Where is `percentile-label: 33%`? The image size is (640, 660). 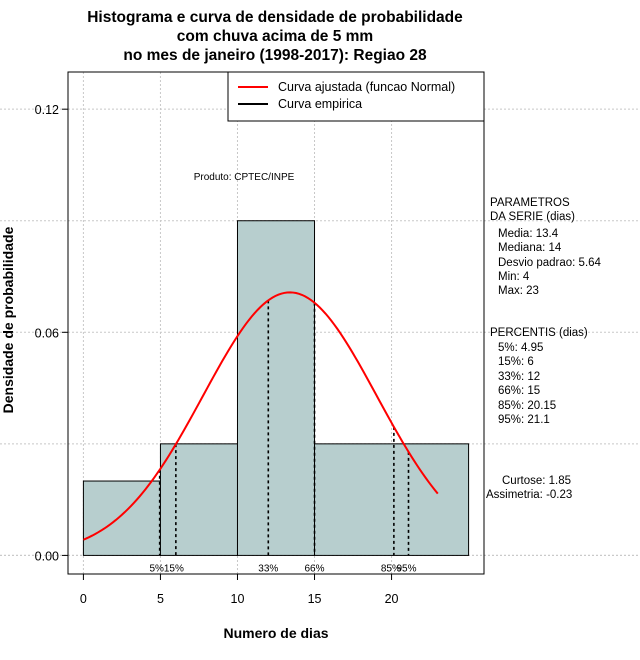
percentile-label: 33% is located at coordinates (268, 568).